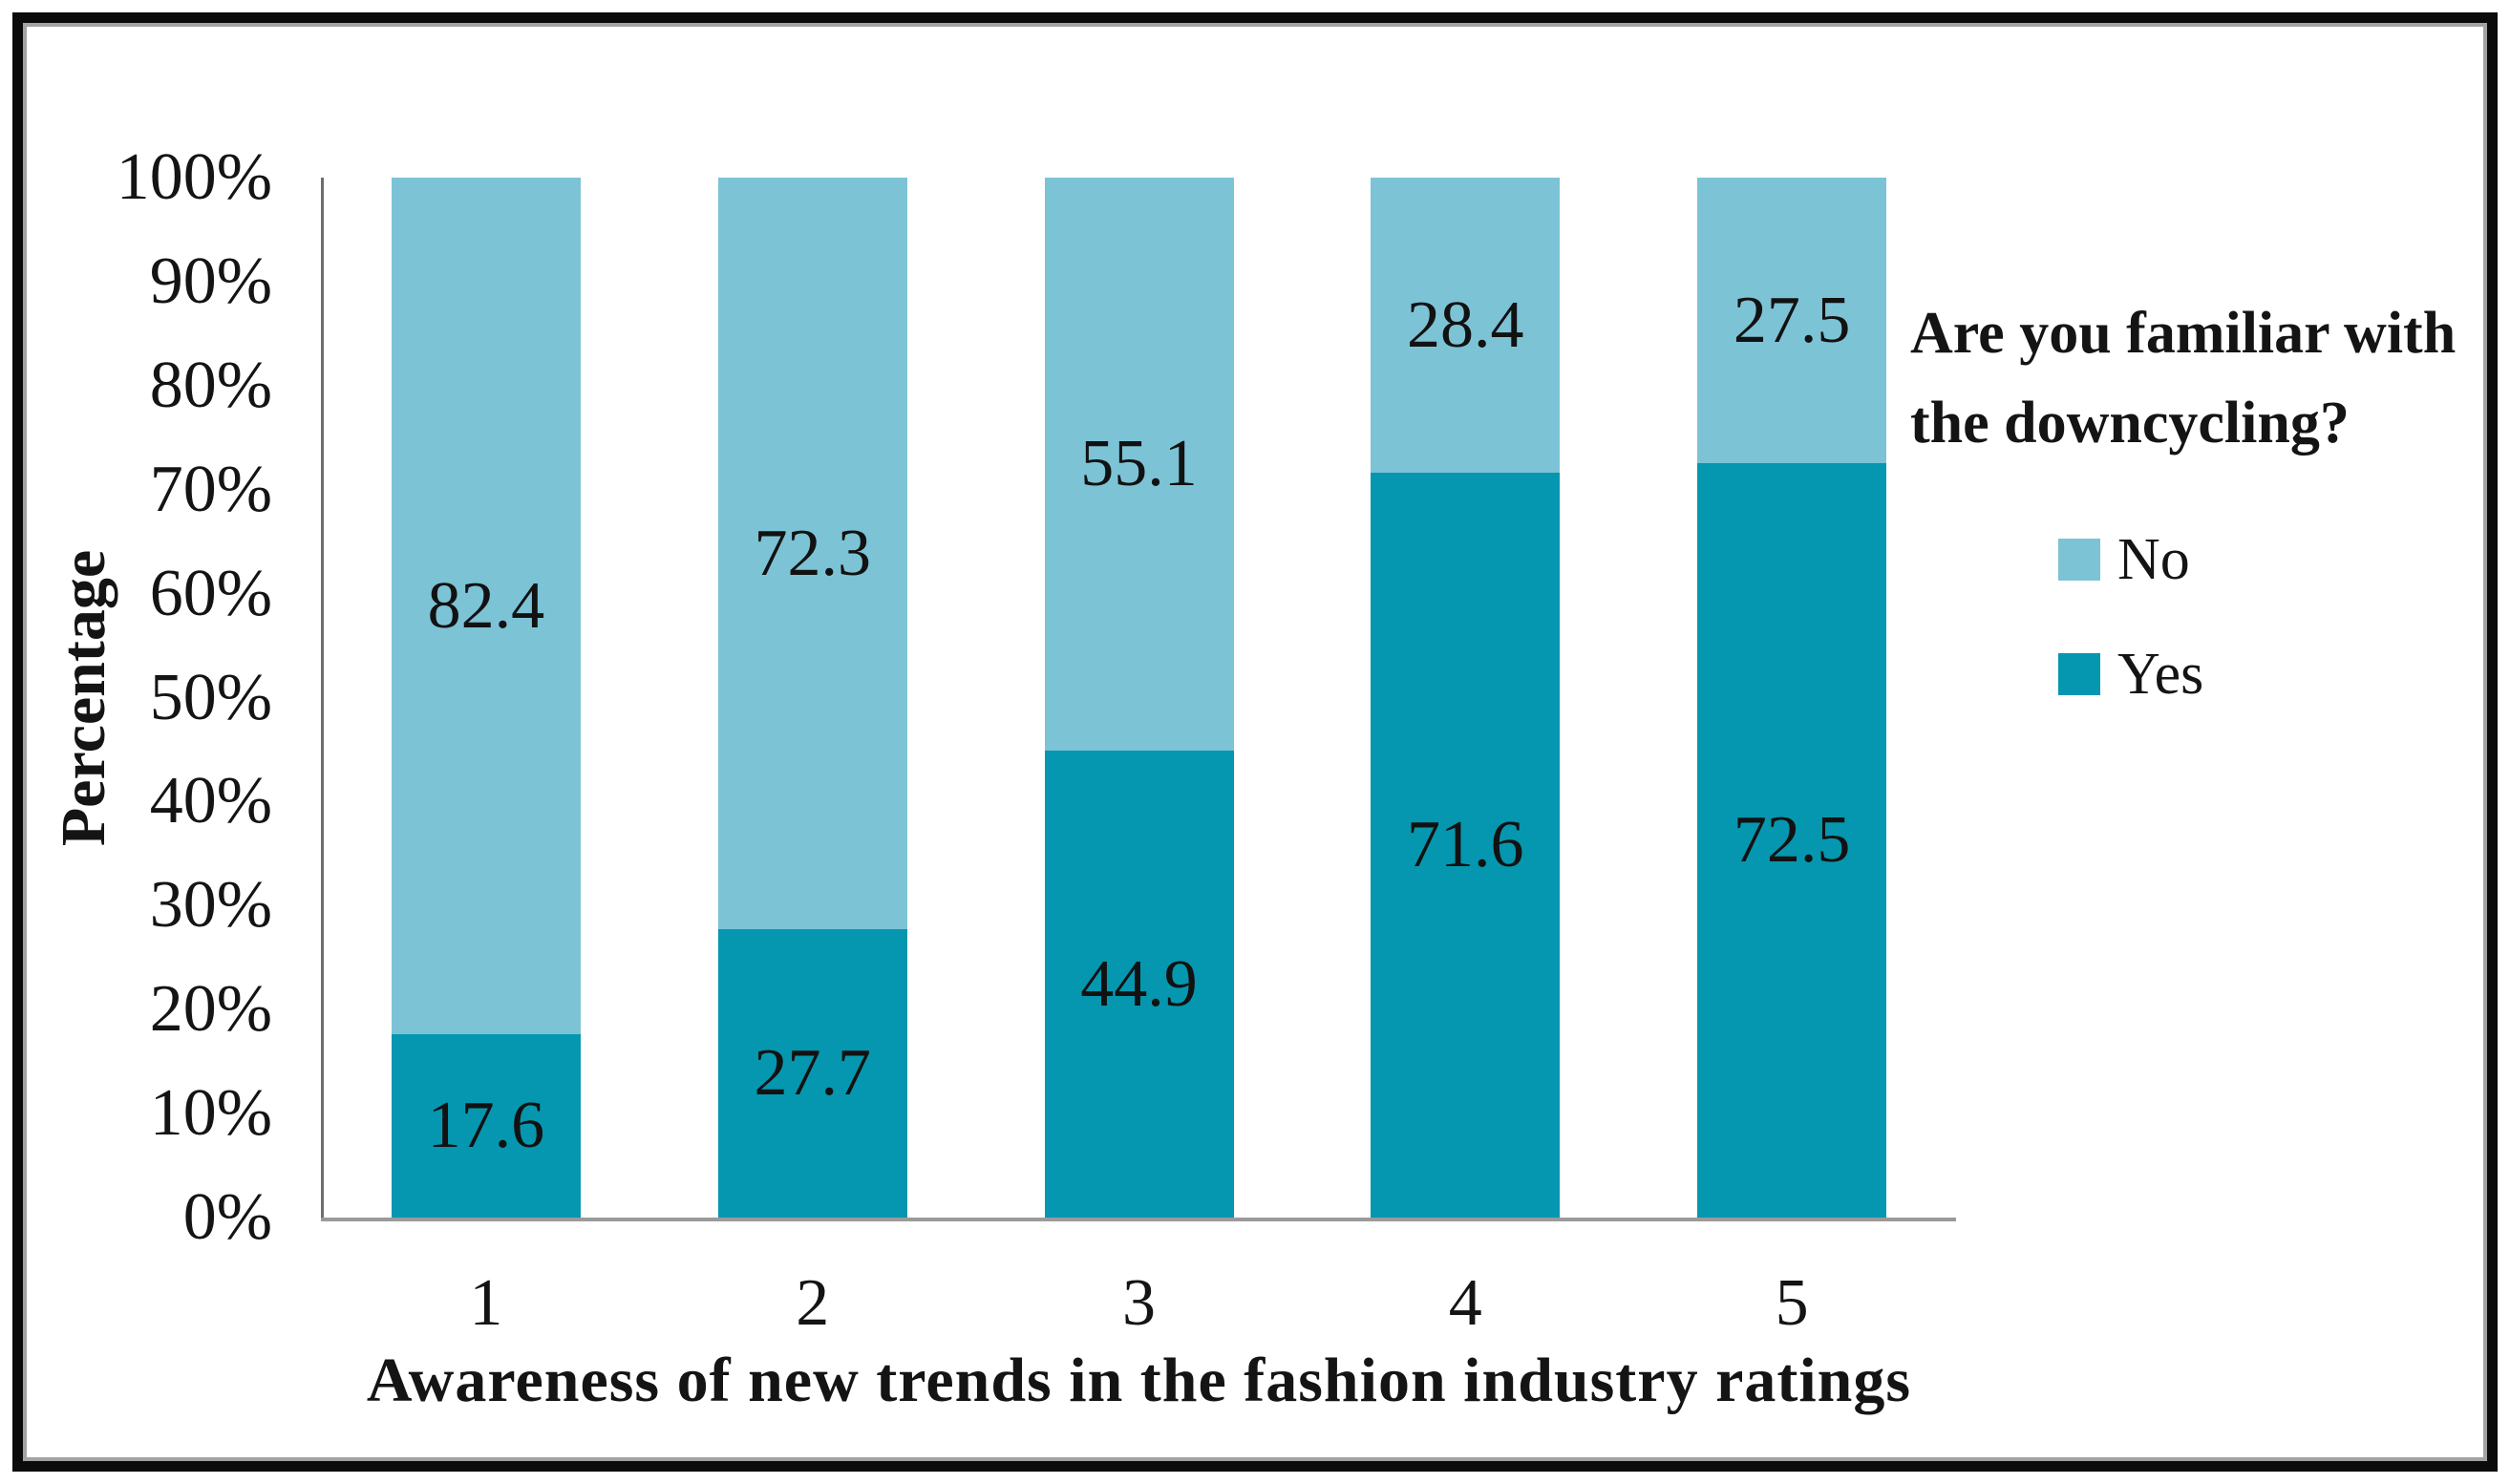 The height and width of the screenshot is (1484, 2510). I want to click on bar-segment-yes-4: 71.6, so click(1466, 846).